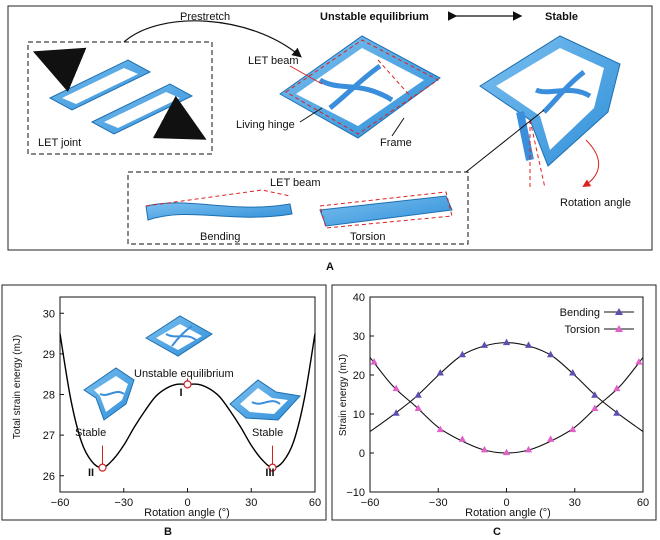 The width and height of the screenshot is (660, 540). Describe the element at coordinates (60, 503) in the screenshot. I see `chart-b-xtick-label: −60` at that location.